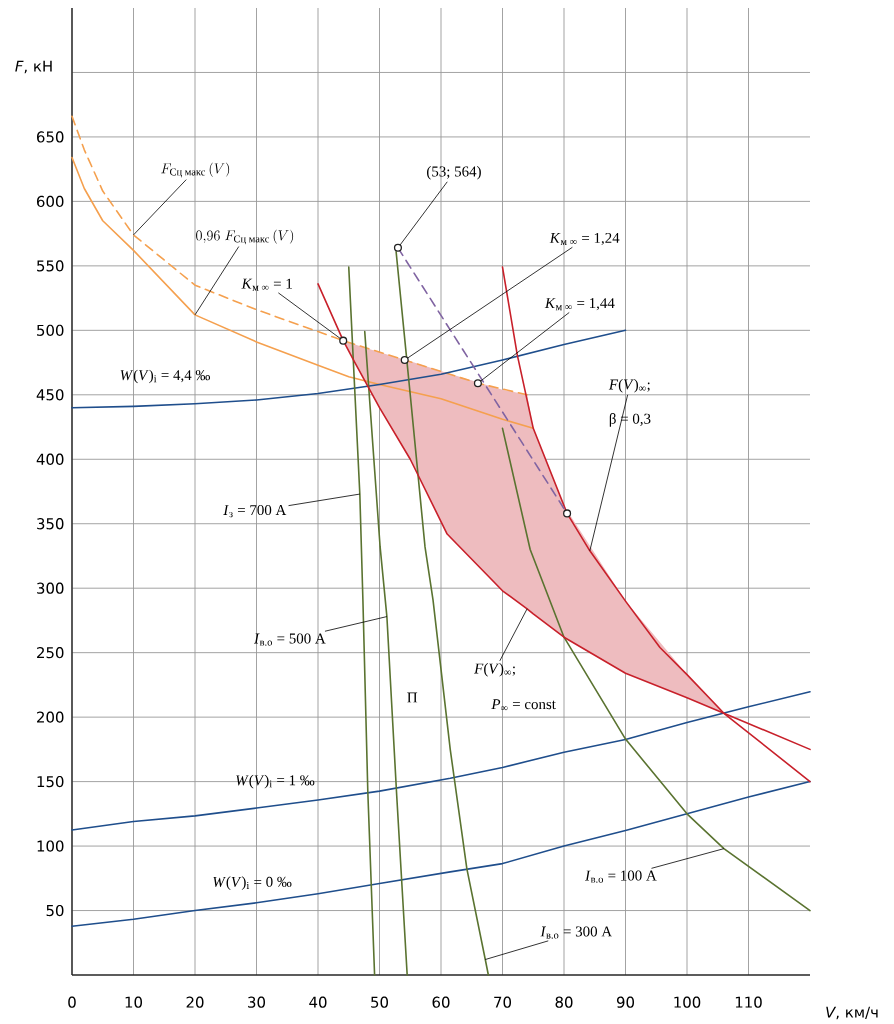 The width and height of the screenshot is (894, 1024). I want to click on annotation: (53; 564), so click(454, 173).